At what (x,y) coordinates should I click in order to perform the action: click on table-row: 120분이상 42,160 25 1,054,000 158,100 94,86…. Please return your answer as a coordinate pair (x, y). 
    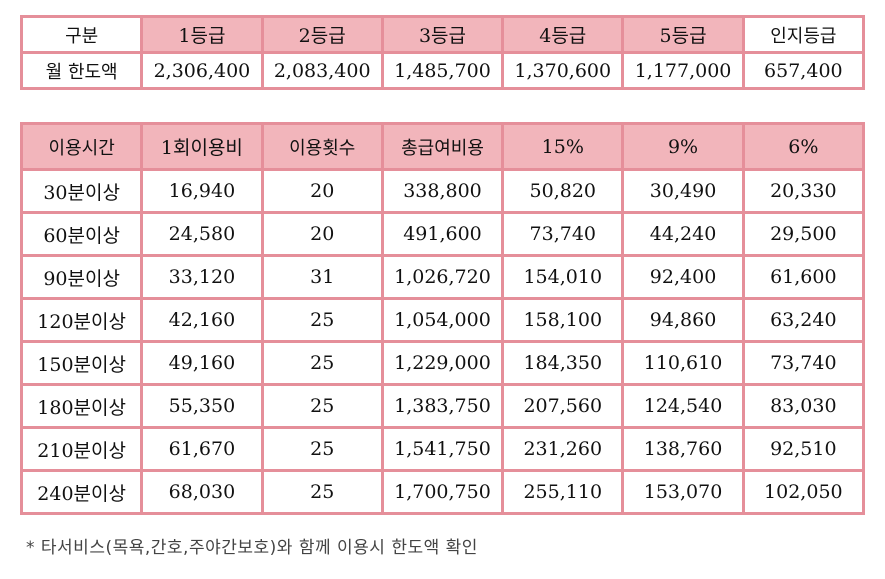
    Looking at the image, I should click on (442, 320).